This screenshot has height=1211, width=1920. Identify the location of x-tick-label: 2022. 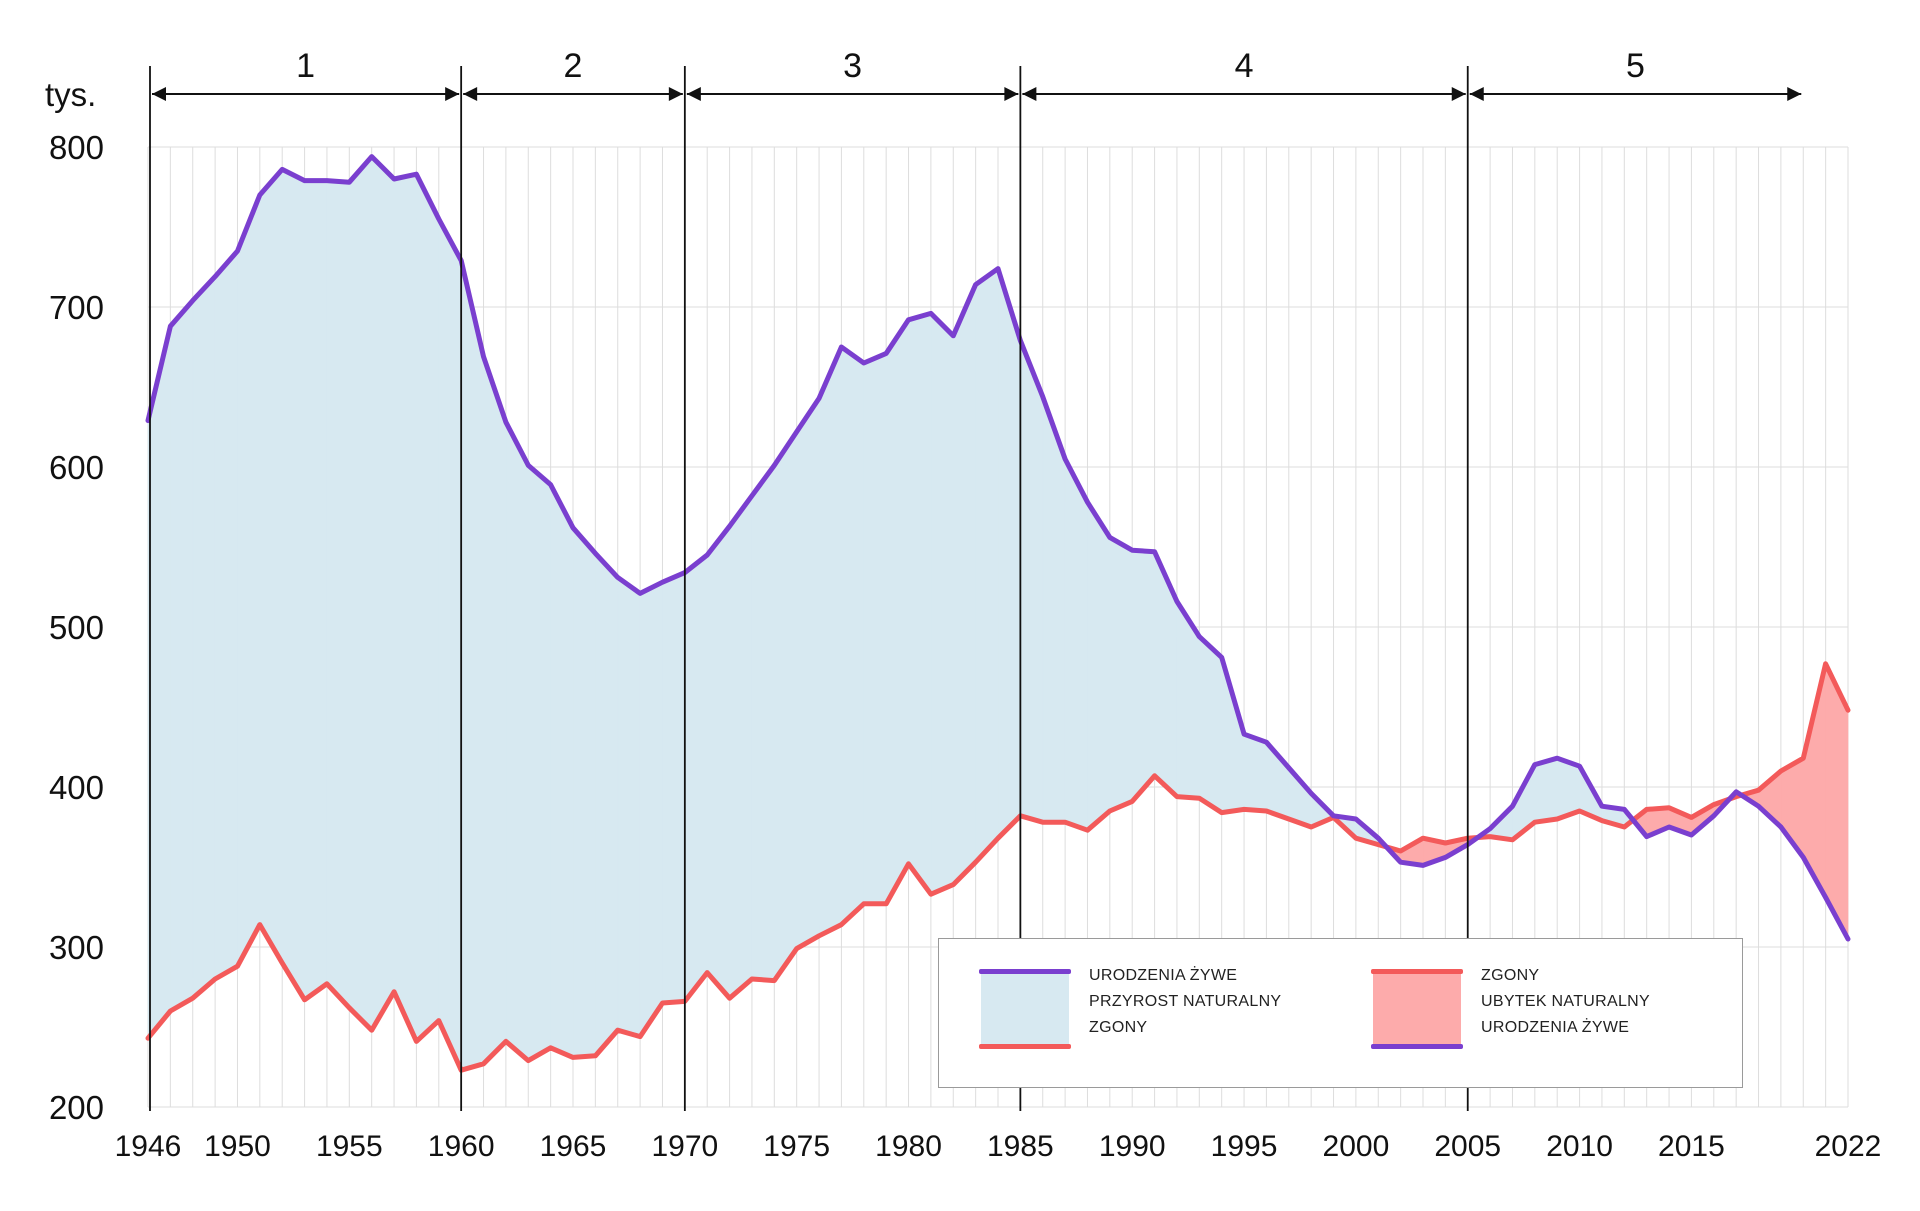
(1848, 1146).